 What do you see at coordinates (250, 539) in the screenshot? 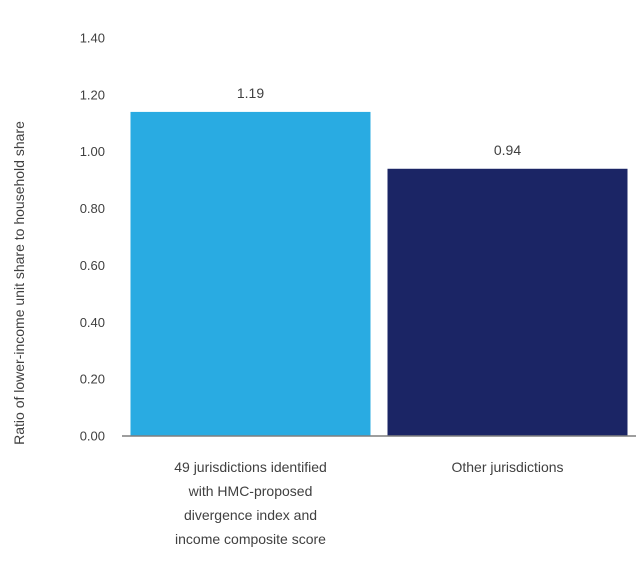
I see `x-category-label-line: income composite score` at bounding box center [250, 539].